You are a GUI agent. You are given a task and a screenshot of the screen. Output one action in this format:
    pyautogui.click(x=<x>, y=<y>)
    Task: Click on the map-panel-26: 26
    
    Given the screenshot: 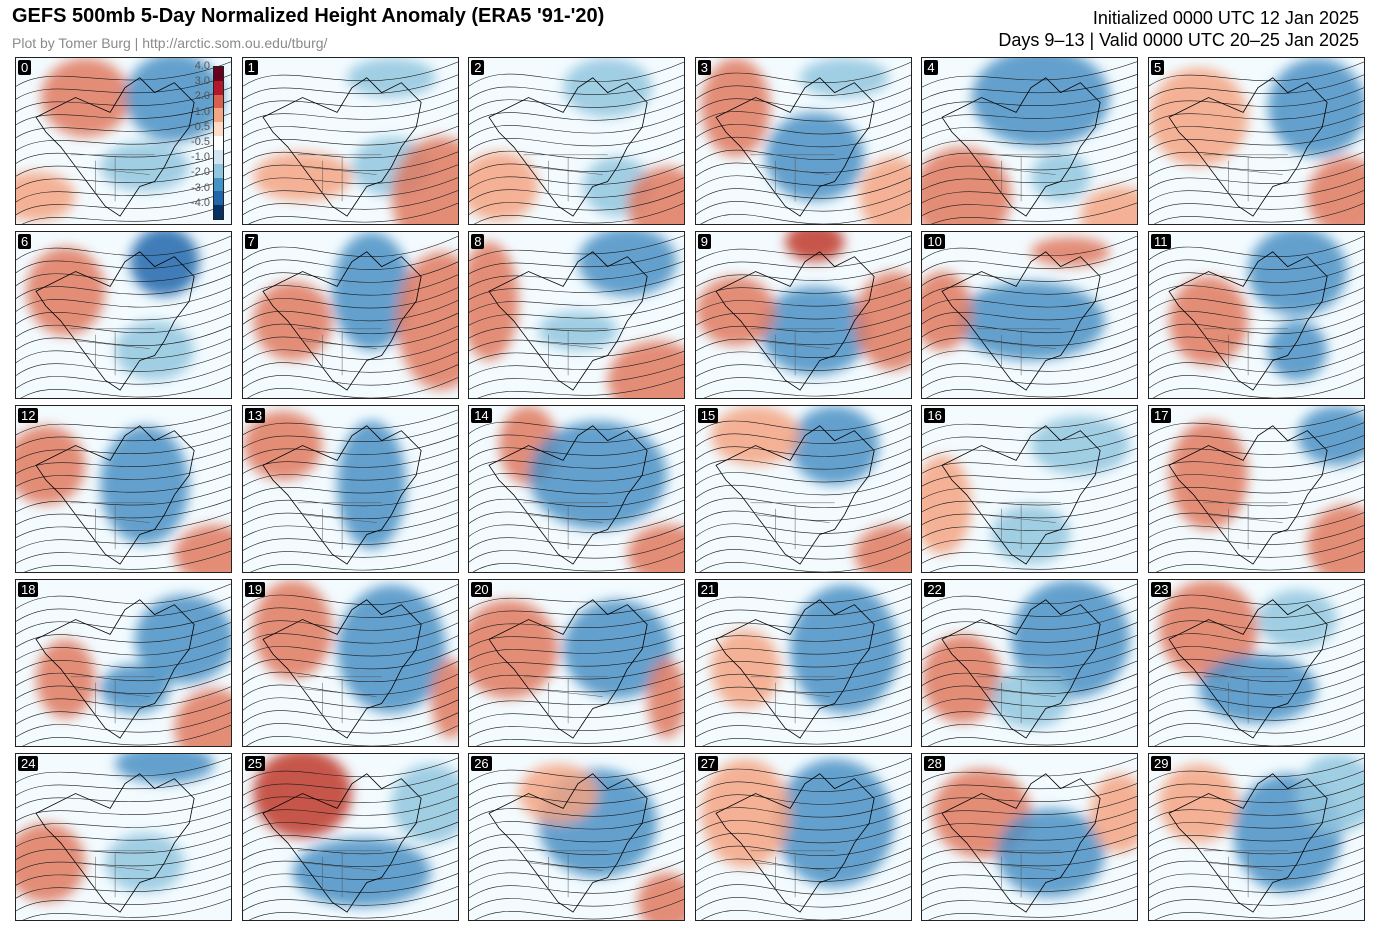 What is the action you would take?
    pyautogui.click(x=577, y=837)
    